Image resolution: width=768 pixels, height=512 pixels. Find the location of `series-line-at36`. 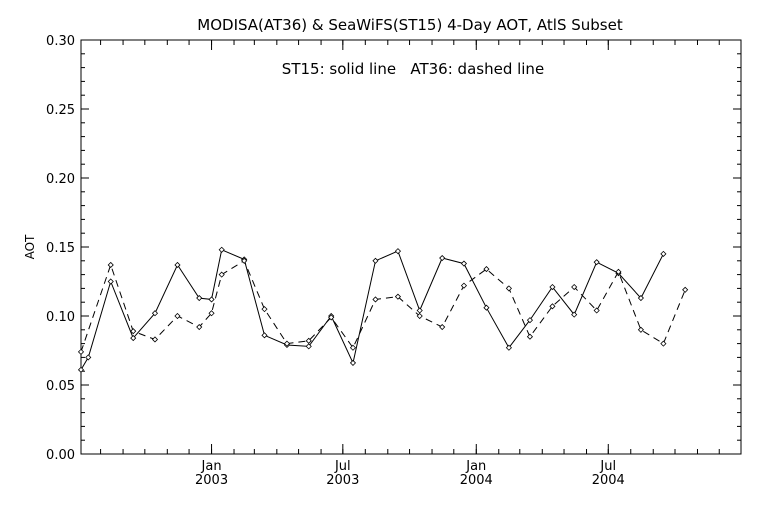

series-line-at36 is located at coordinates (383, 306).